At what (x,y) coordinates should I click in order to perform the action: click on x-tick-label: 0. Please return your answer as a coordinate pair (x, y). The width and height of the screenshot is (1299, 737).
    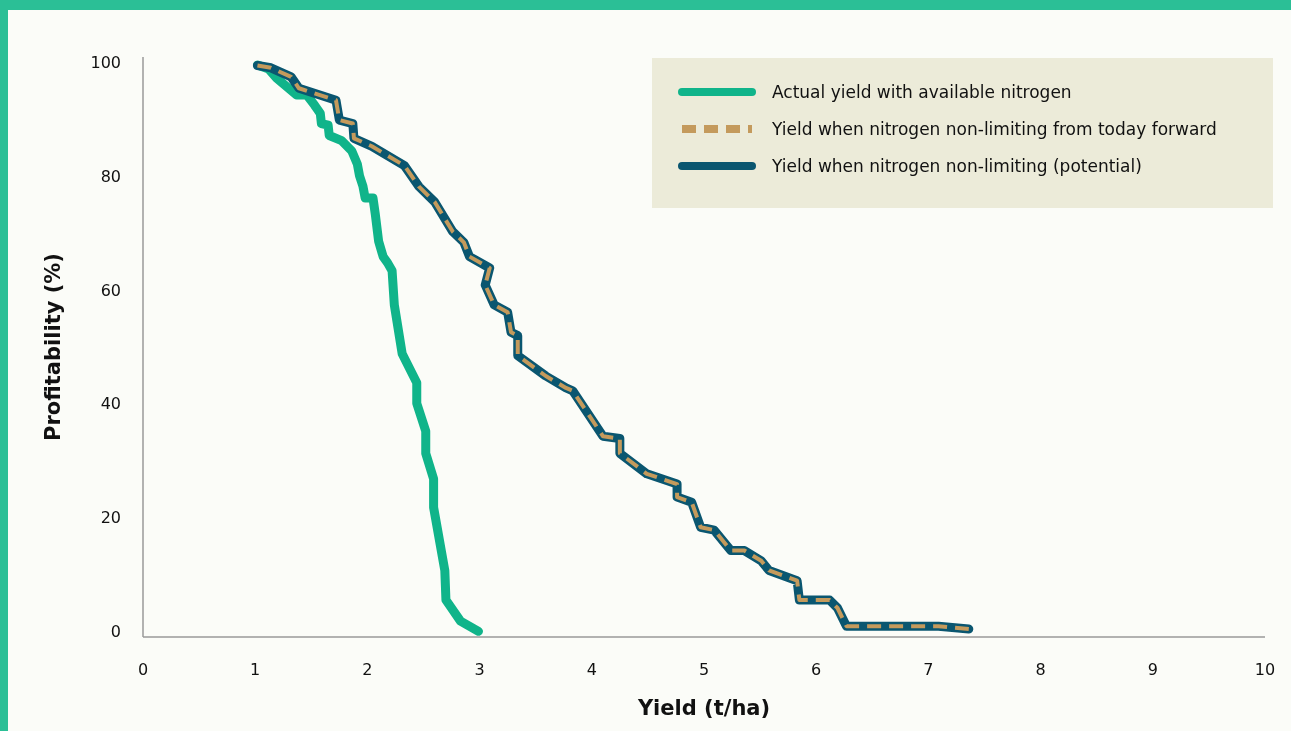
    Looking at the image, I should click on (143, 669).